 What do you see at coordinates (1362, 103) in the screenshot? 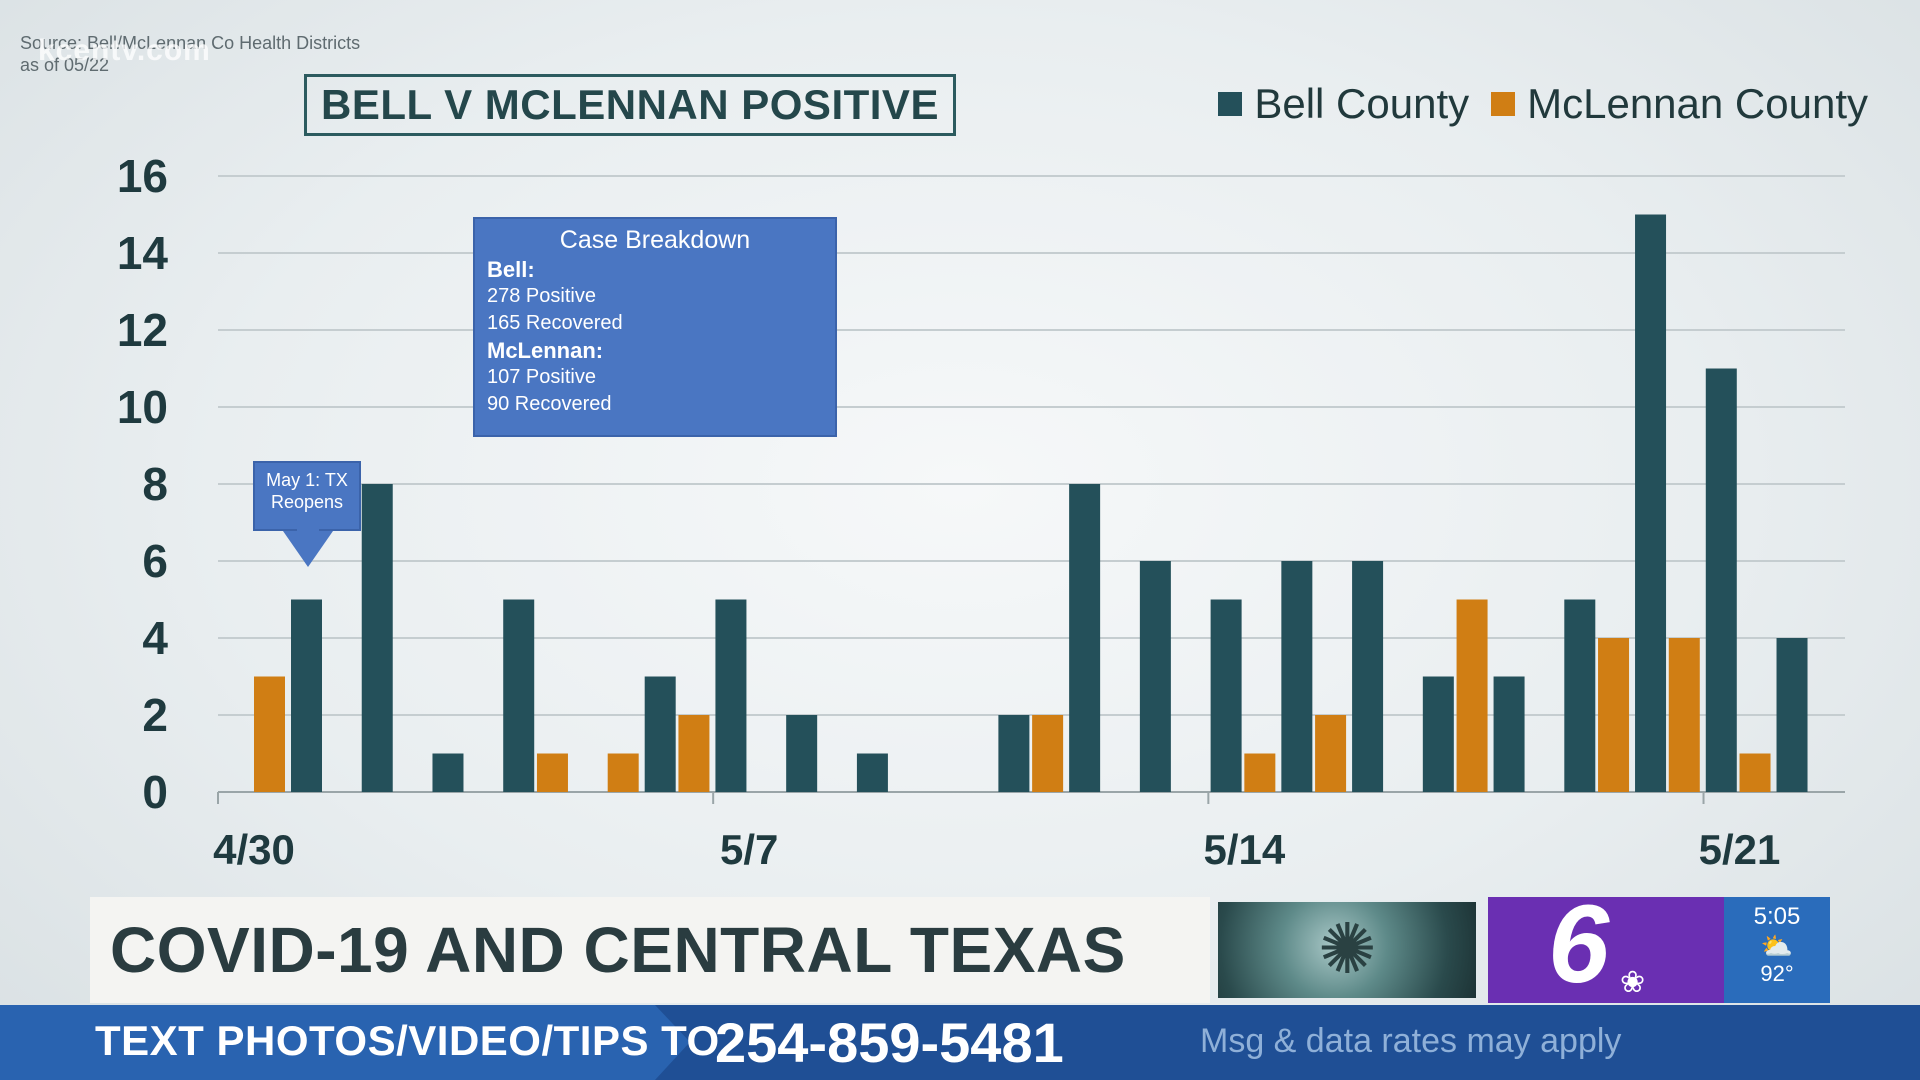
I see `legend-label-bell: Bell County` at bounding box center [1362, 103].